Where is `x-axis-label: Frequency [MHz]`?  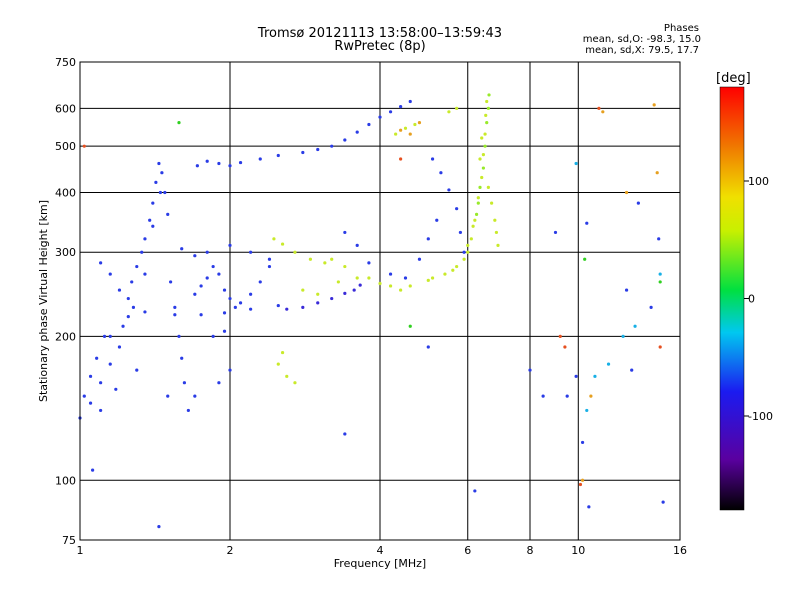 x-axis-label: Frequency [MHz] is located at coordinates (380, 563).